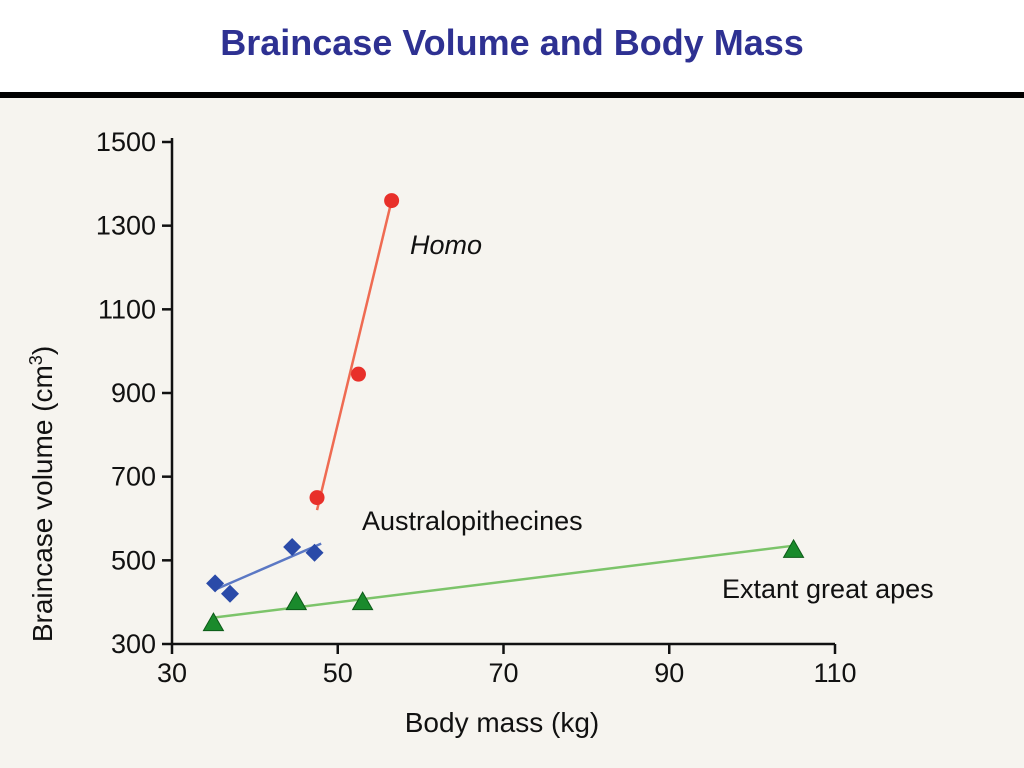 The height and width of the screenshot is (768, 1024). What do you see at coordinates (512, 95) in the screenshot?
I see `title-divider` at bounding box center [512, 95].